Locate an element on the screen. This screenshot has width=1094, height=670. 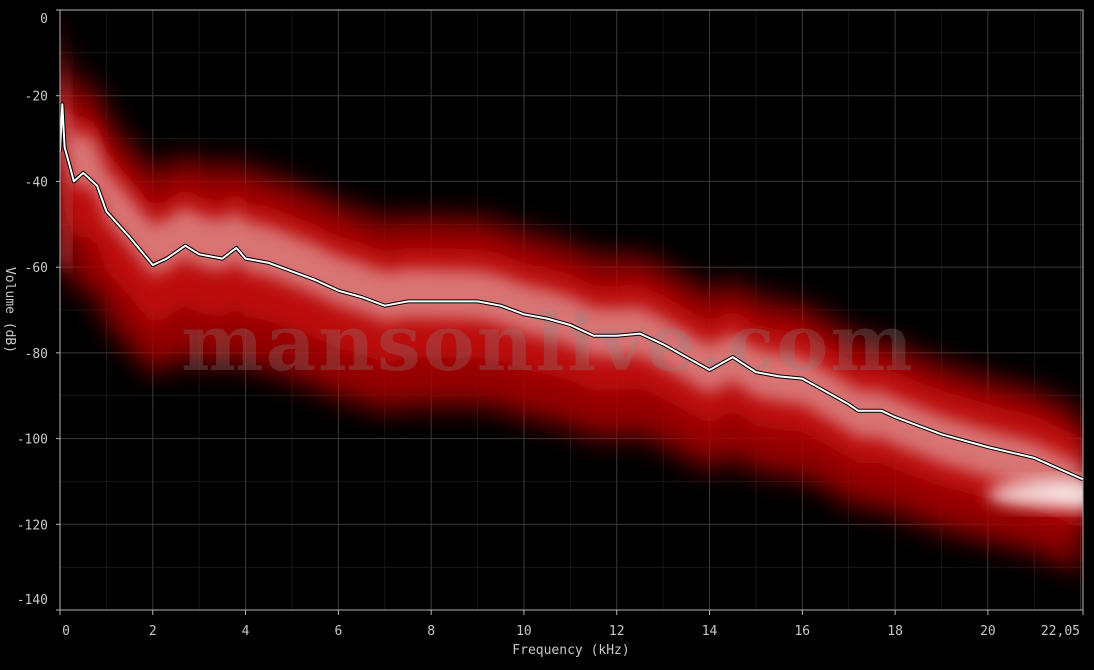
x-tick-label: 6 is located at coordinates (338, 631).